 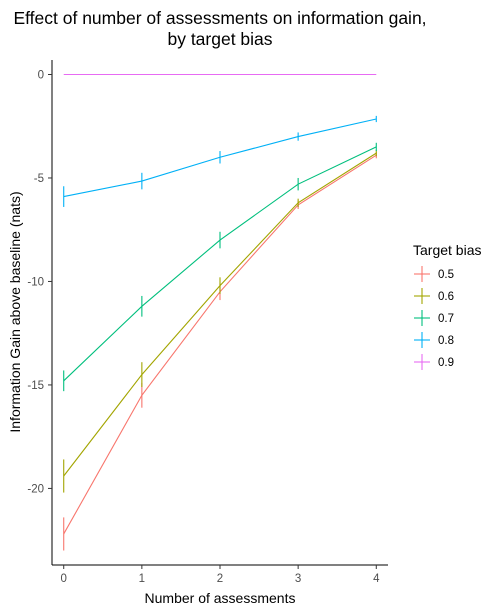 I want to click on y-axis-ticks: 0 -5 -10 -15 -20, so click(x=39, y=282).